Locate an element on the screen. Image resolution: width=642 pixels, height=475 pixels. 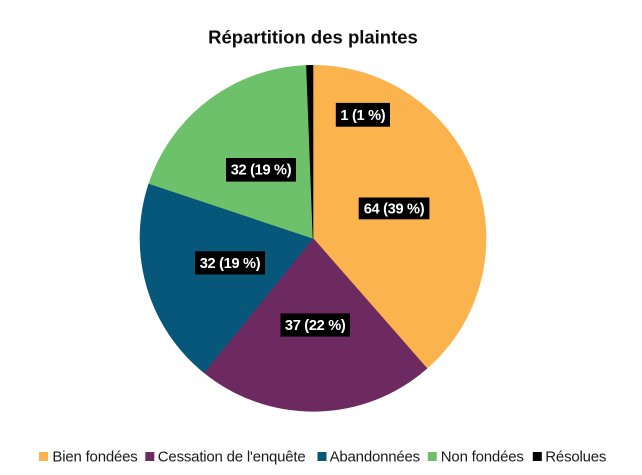
svg-text: Répartition des plaintes is located at coordinates (313, 37).